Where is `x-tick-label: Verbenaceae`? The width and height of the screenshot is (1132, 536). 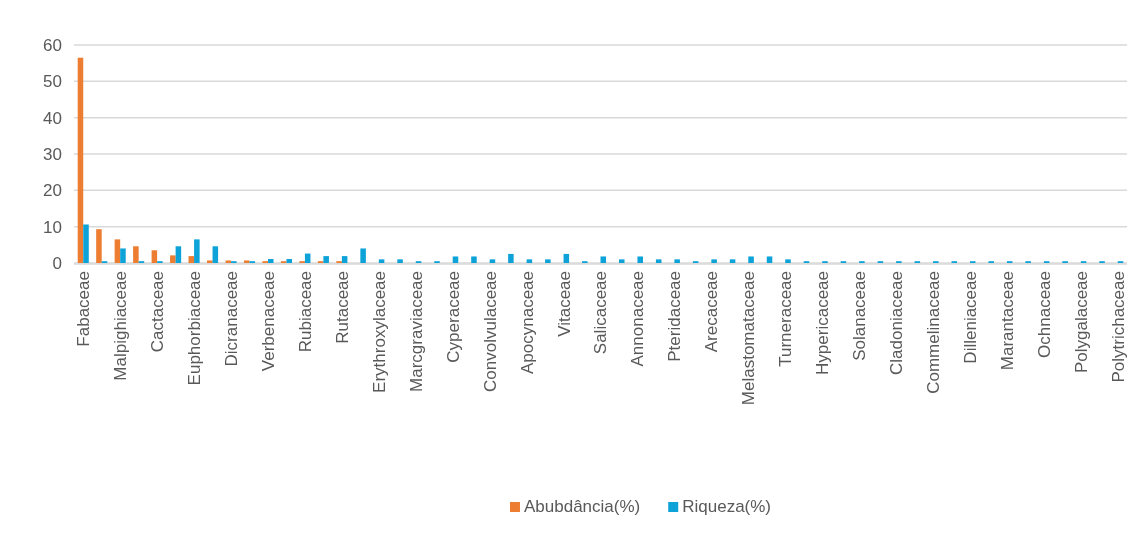 x-tick-label: Verbenaceae is located at coordinates (268, 321).